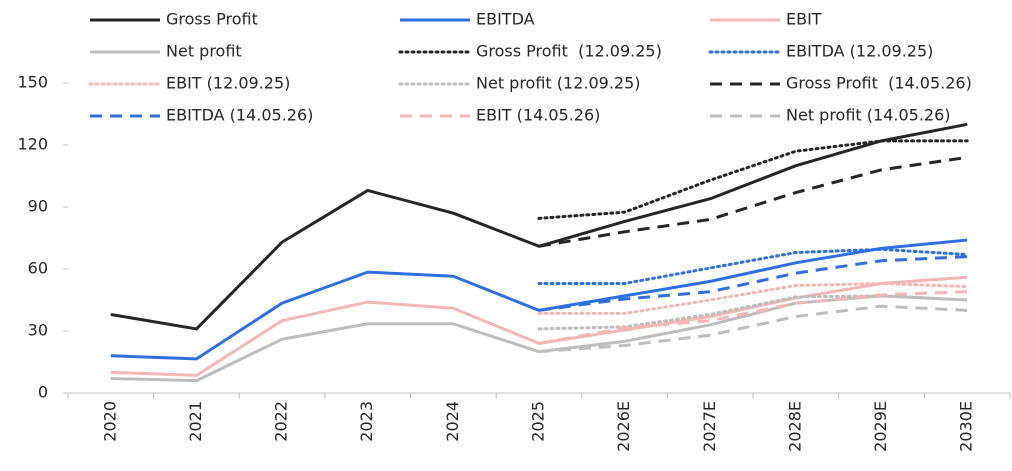 The image size is (1012, 471). Describe the element at coordinates (38, 268) in the screenshot. I see `y-tick-label: 60` at that location.